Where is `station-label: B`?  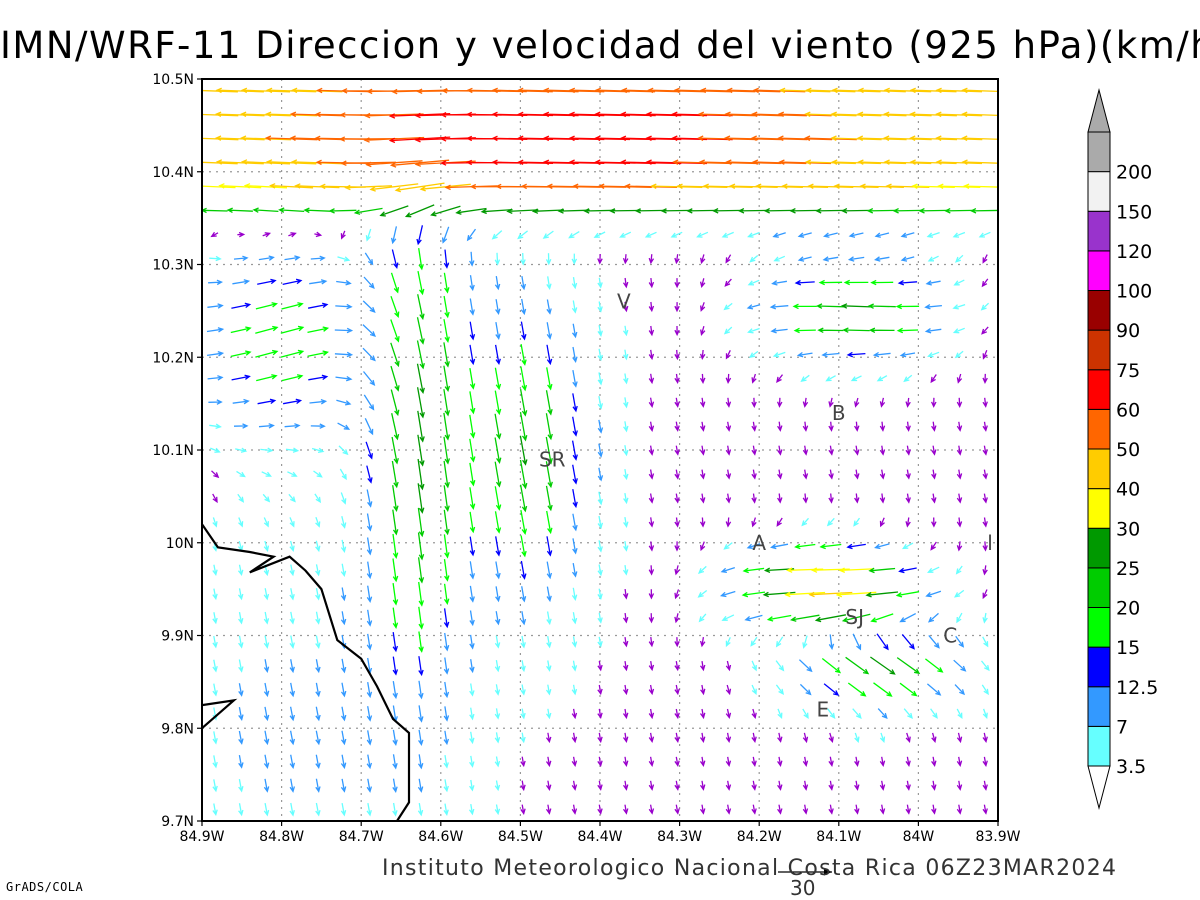 station-label: B is located at coordinates (839, 413).